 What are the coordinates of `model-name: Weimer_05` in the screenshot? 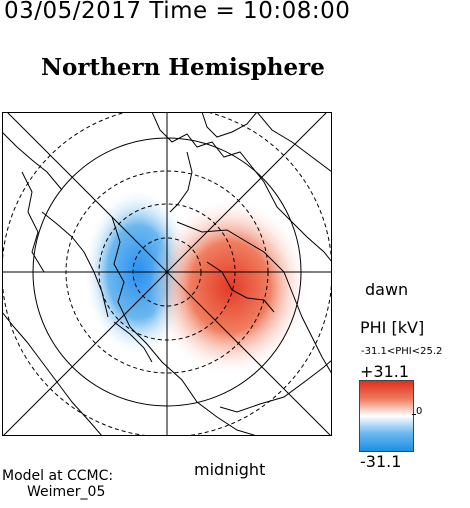 It's located at (66, 492).